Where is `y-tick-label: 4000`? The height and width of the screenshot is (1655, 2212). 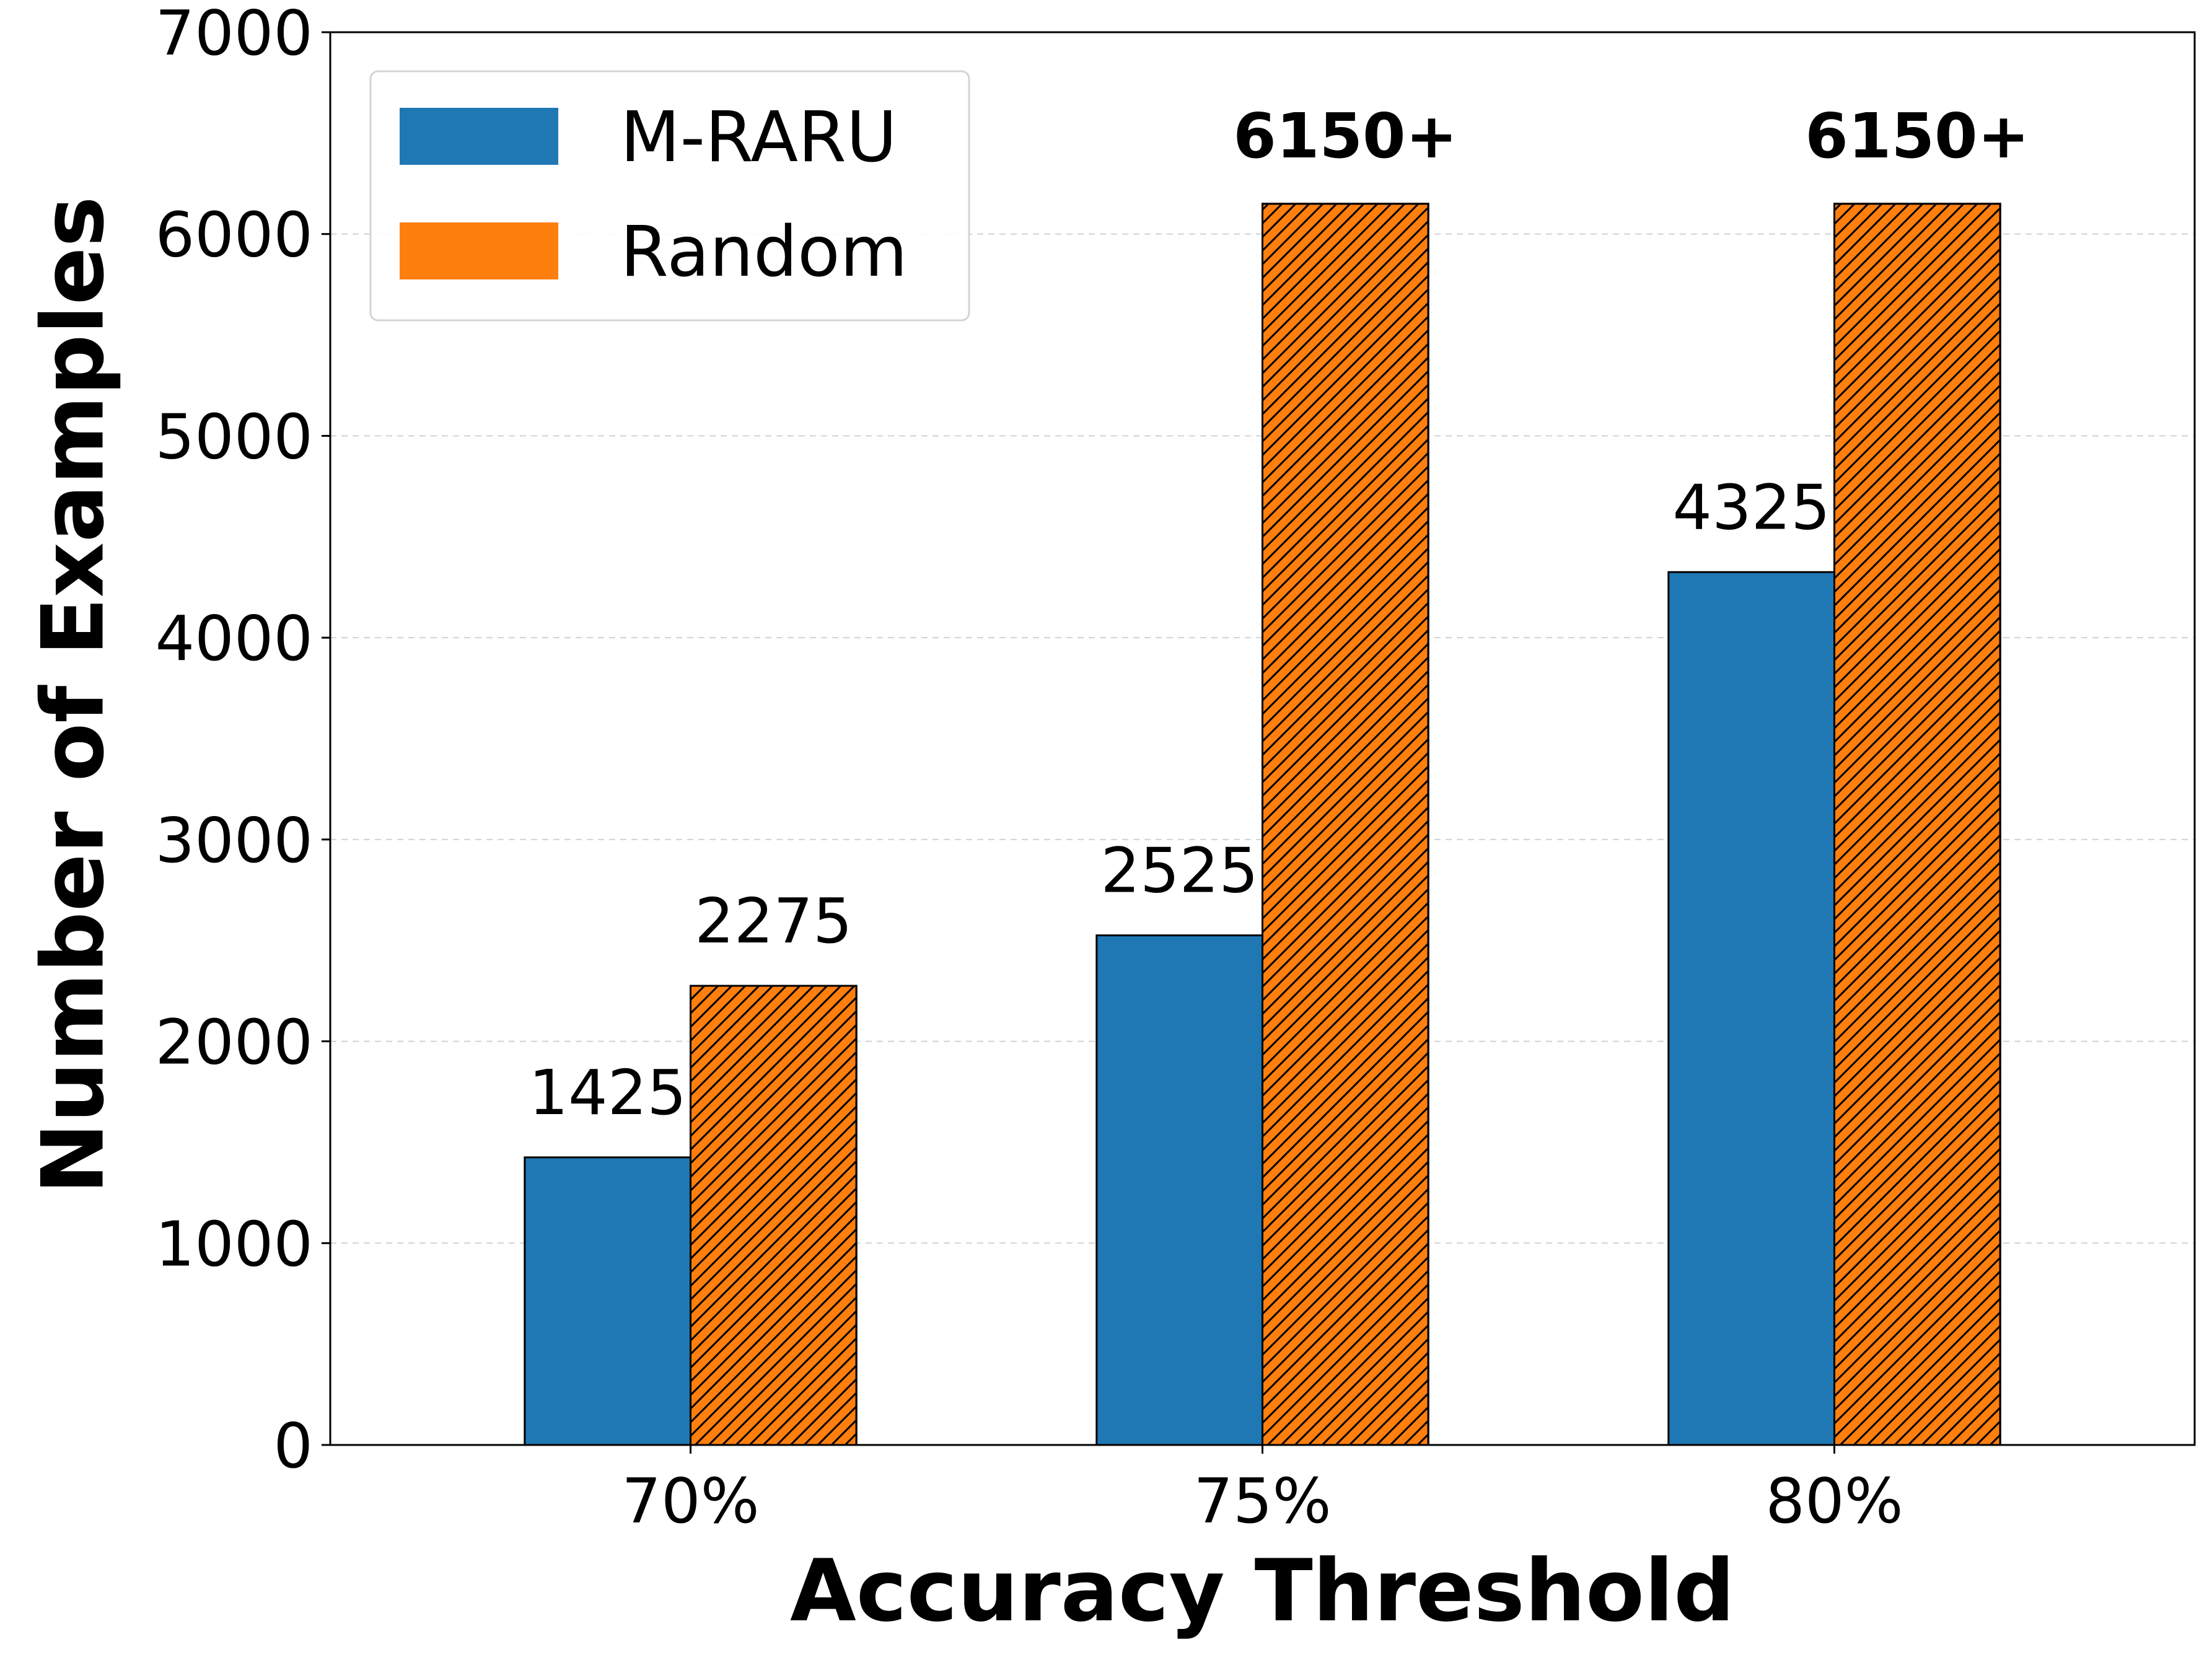
y-tick-label: 4000 is located at coordinates (235, 638).